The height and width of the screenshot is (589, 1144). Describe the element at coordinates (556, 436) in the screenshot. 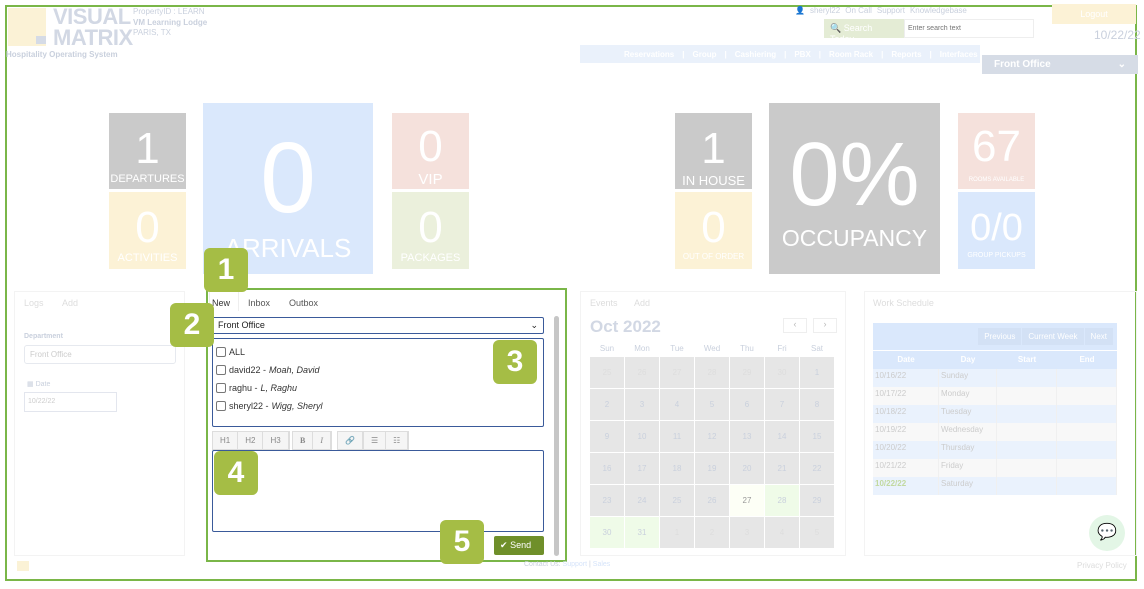

I see `scrollbar` at that location.